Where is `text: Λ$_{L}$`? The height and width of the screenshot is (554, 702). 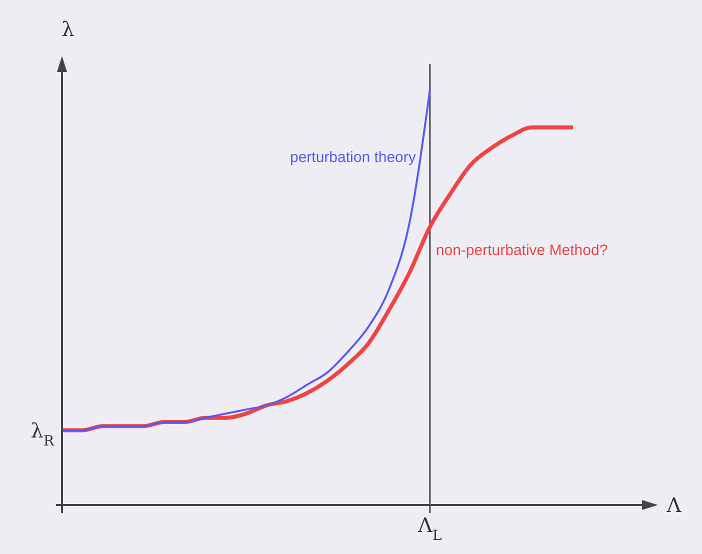 text: Λ$_{L}$ is located at coordinates (429, 528).